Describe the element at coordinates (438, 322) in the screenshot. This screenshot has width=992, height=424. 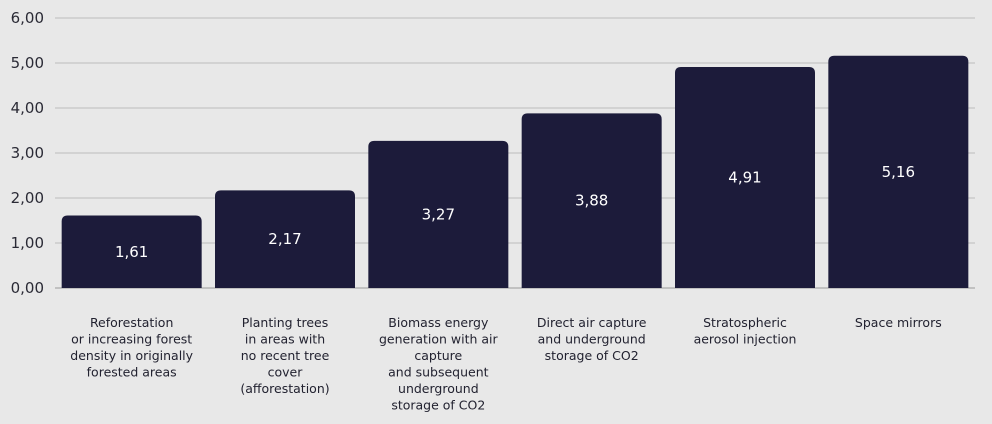
I see `category-label-line: Biomass energy` at that location.